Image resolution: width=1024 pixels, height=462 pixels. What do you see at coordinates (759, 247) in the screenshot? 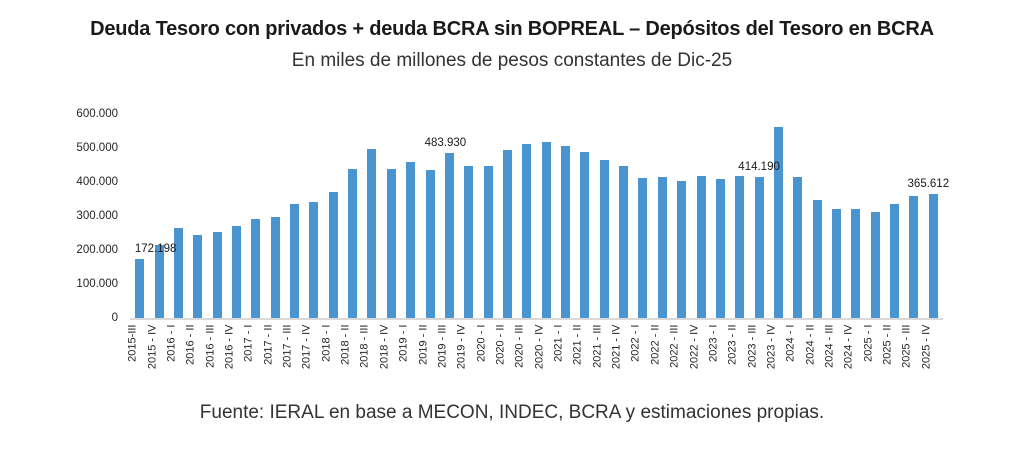
I see `bar-2023 - III` at bounding box center [759, 247].